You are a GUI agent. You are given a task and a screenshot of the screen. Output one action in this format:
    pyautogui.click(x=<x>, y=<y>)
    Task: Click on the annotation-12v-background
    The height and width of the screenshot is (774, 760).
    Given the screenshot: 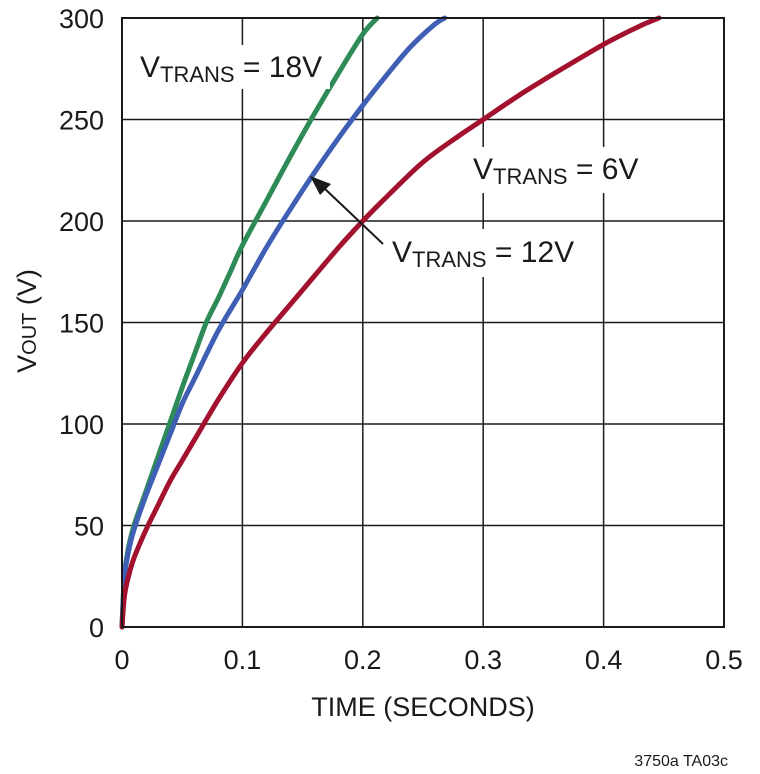 What is the action you would take?
    pyautogui.click(x=492, y=253)
    